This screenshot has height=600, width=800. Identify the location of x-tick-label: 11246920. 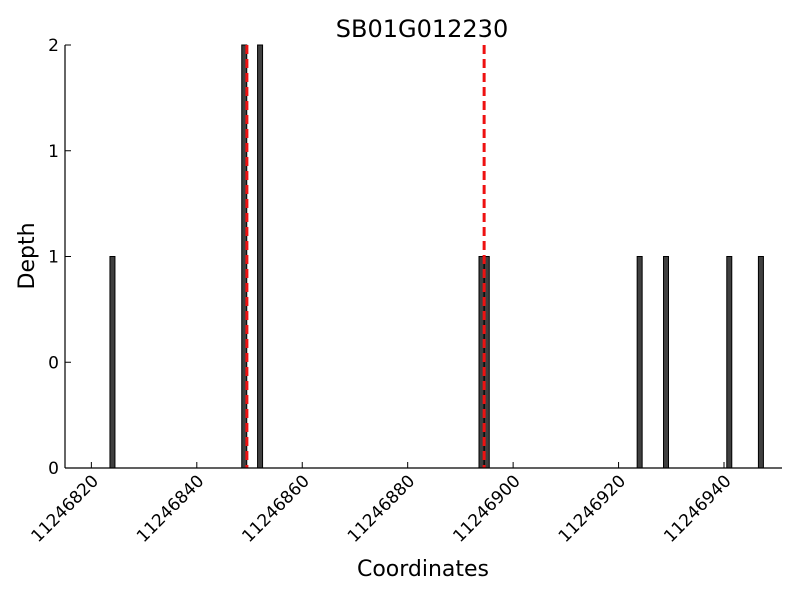
(592, 508).